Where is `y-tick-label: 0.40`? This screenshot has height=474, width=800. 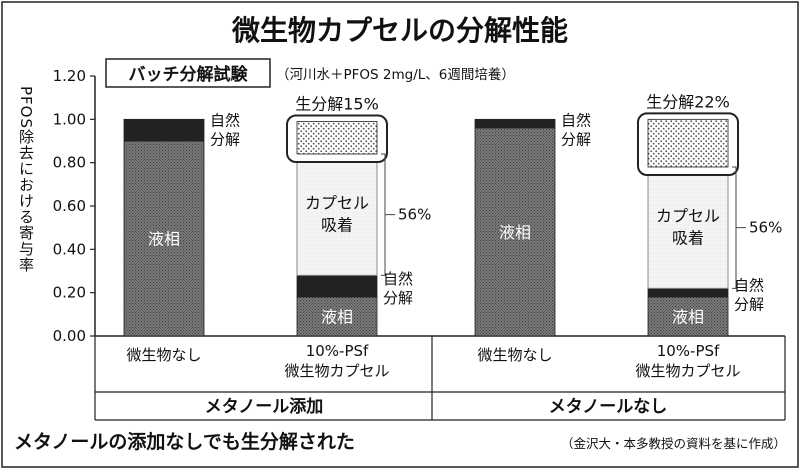
y-tick-label: 0.40 is located at coordinates (69, 249).